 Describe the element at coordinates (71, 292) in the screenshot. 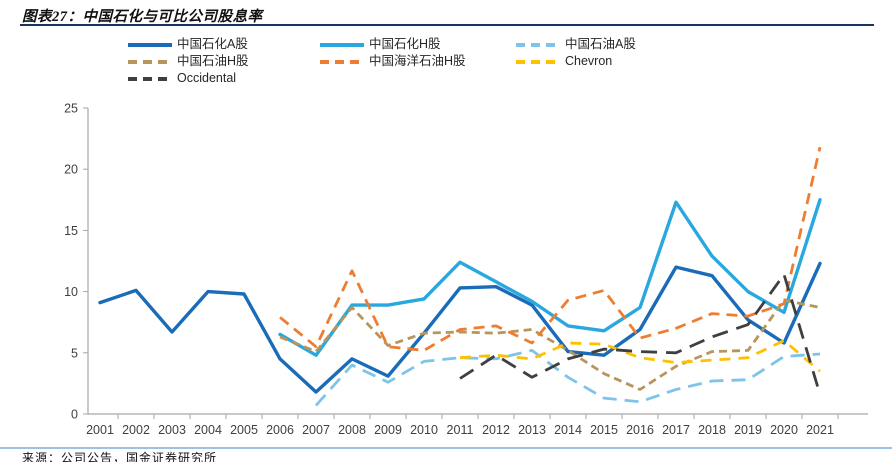

I see `y-tick-label: 10` at that location.